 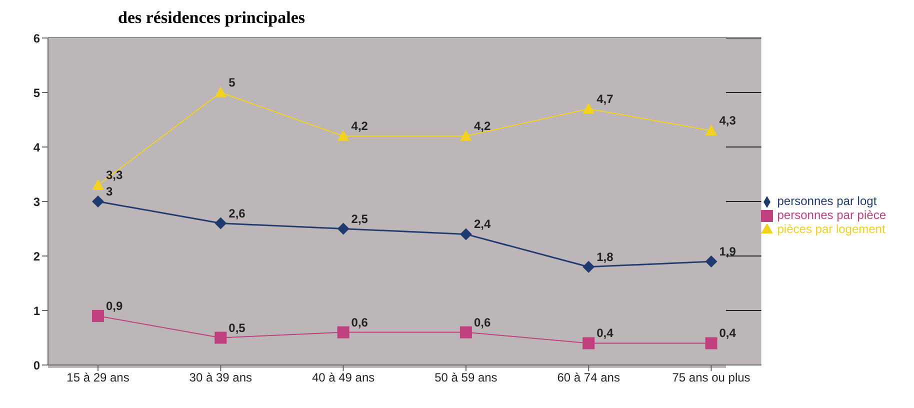 I want to click on x-tick-label: 60 à 74 ans, so click(x=588, y=377).